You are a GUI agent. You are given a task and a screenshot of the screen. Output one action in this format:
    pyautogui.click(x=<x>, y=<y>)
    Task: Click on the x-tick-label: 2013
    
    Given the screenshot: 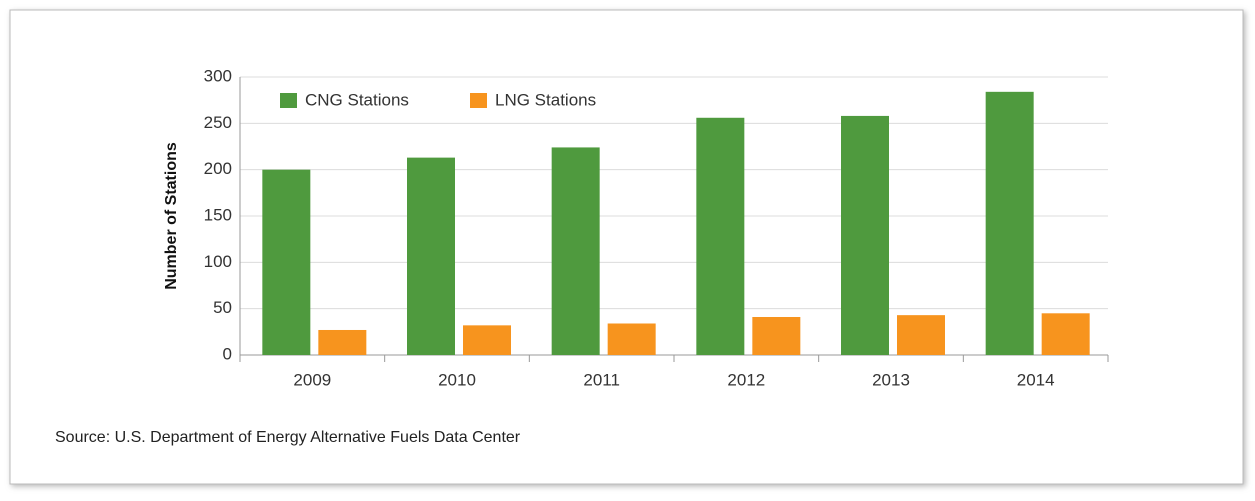 What is the action you would take?
    pyautogui.click(x=891, y=379)
    